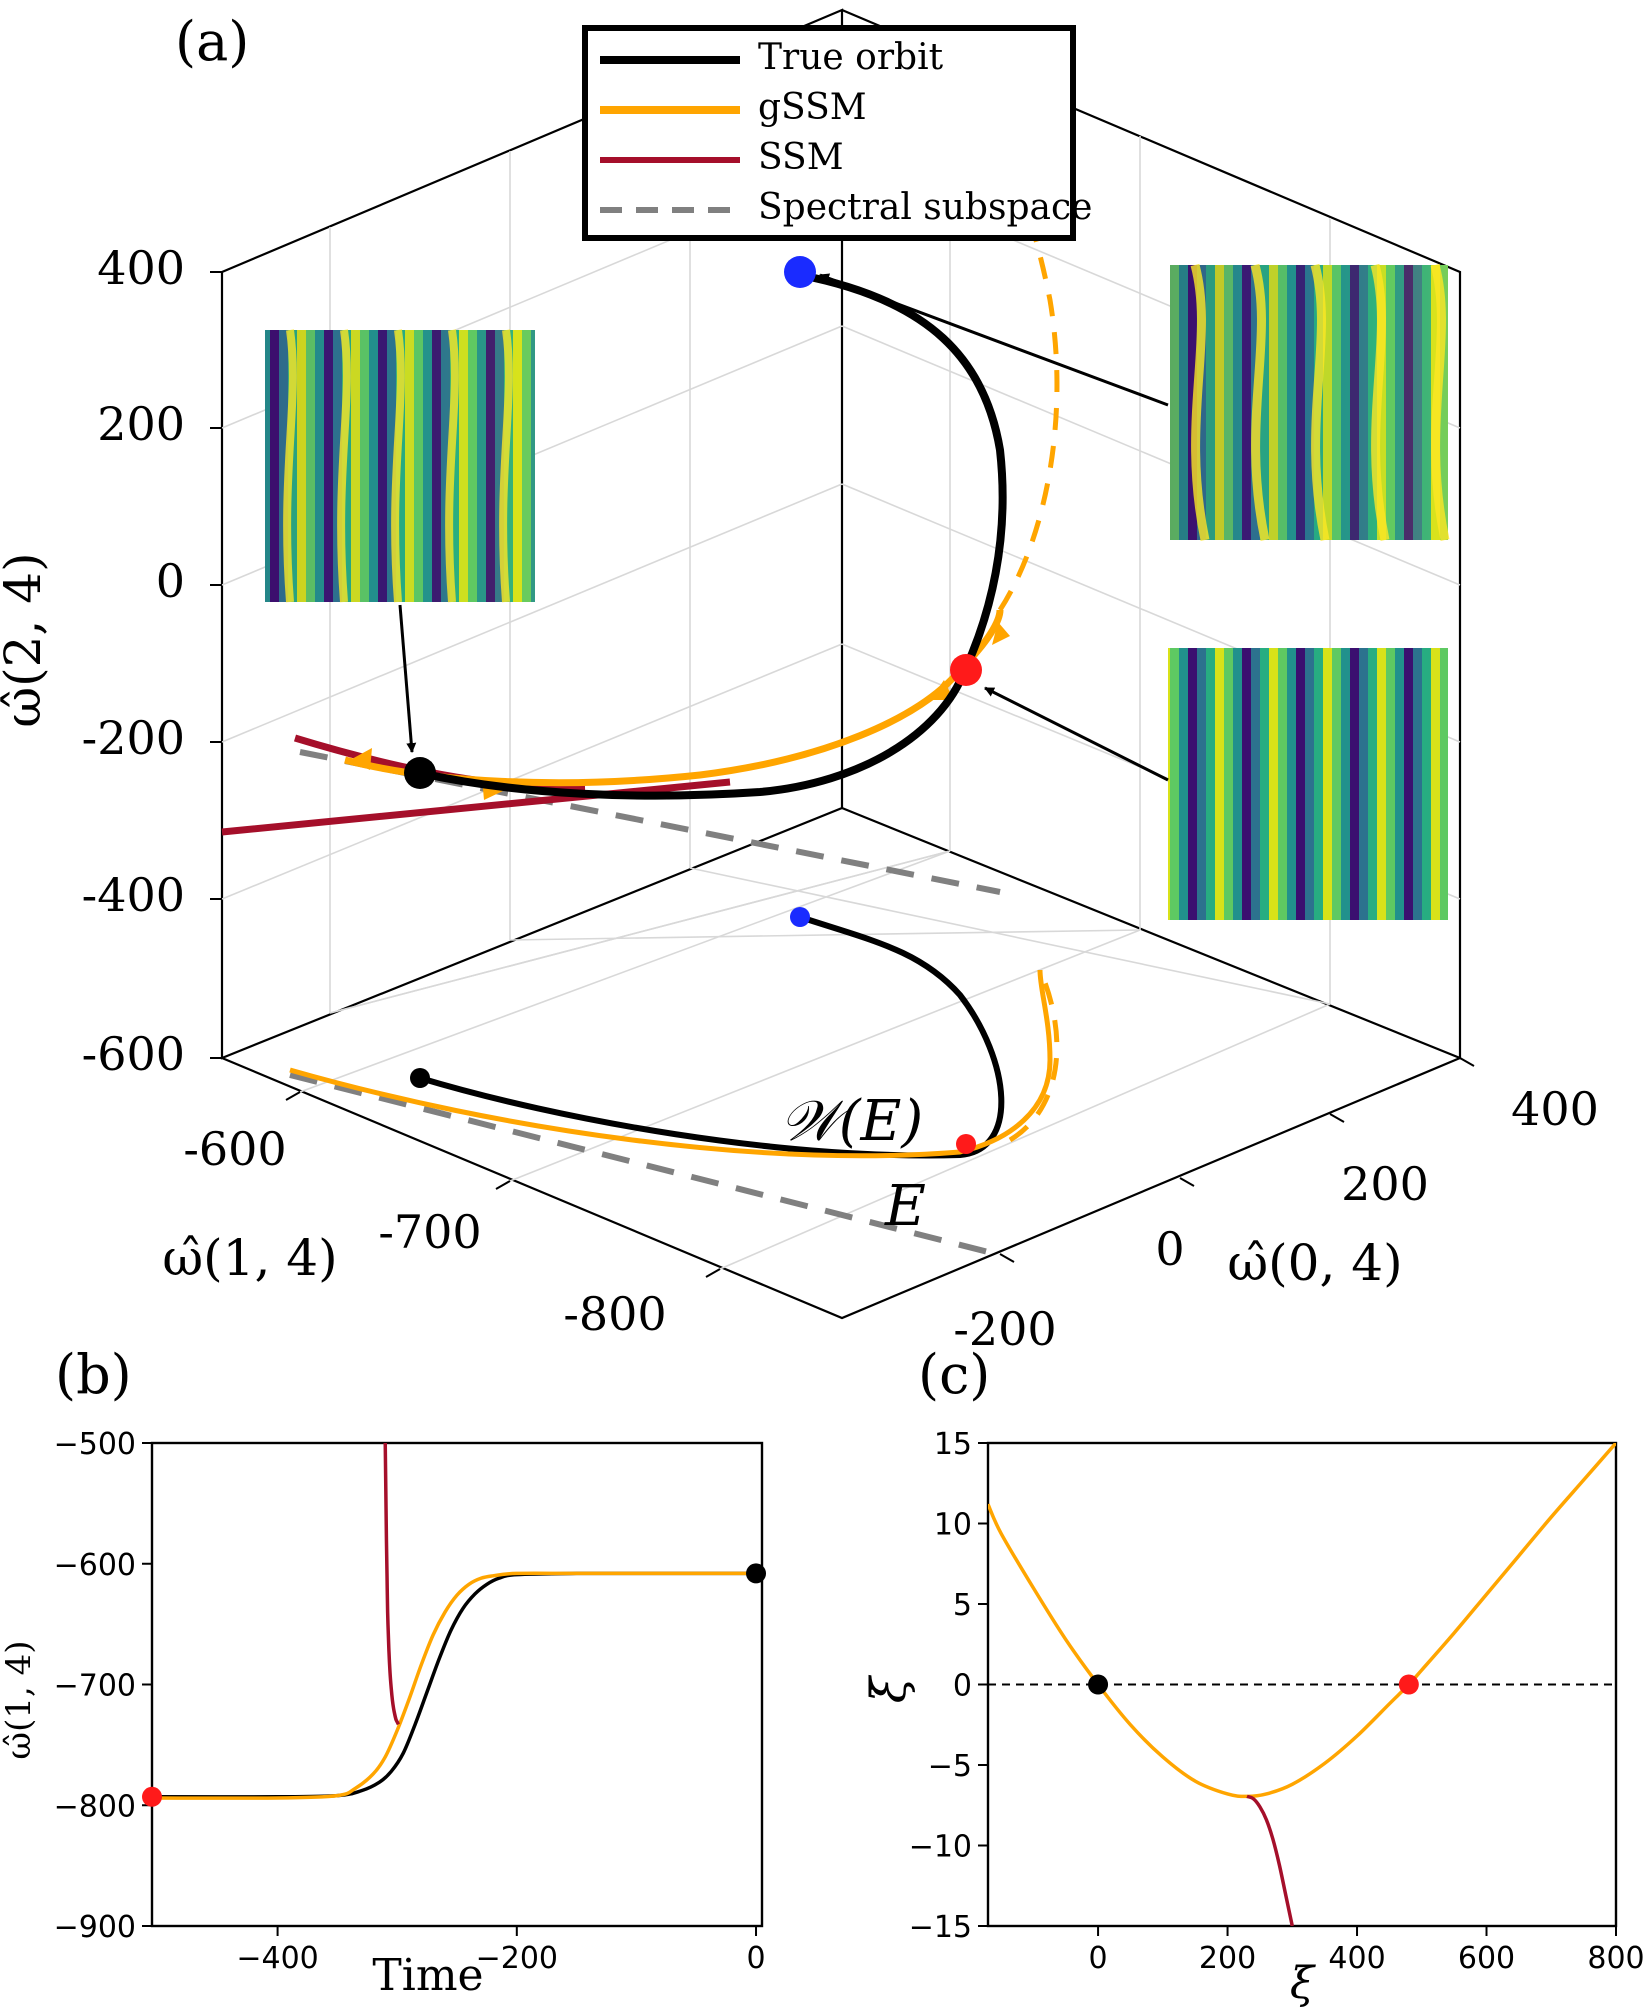  I want to click on y-tick-label: 5, so click(962, 1605).